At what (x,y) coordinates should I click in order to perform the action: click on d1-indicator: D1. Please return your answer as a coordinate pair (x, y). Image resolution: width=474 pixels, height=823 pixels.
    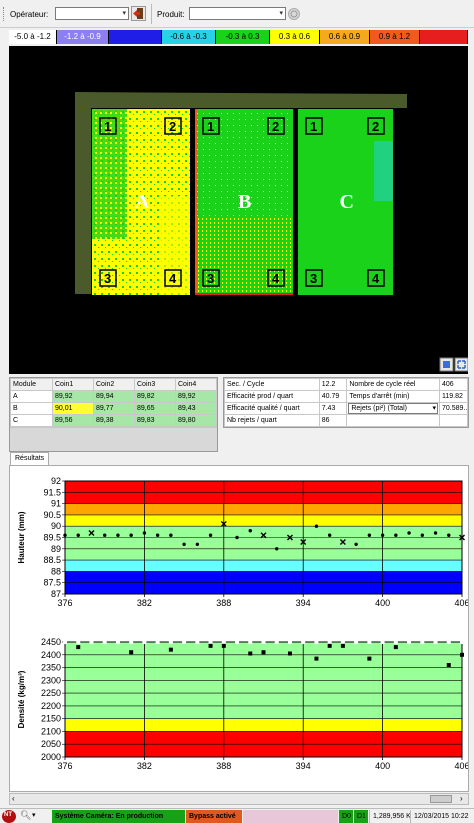
    Looking at the image, I should click on (361, 816).